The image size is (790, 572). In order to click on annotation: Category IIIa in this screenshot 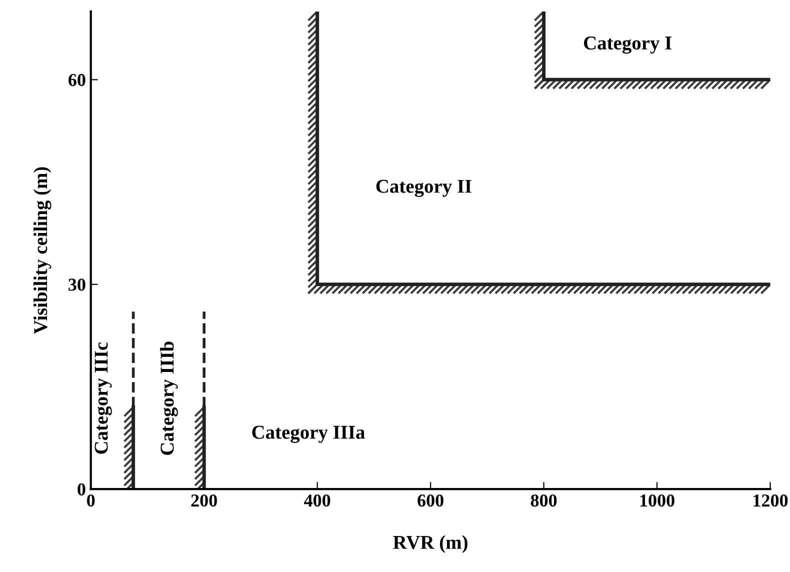, I will do `click(308, 434)`.